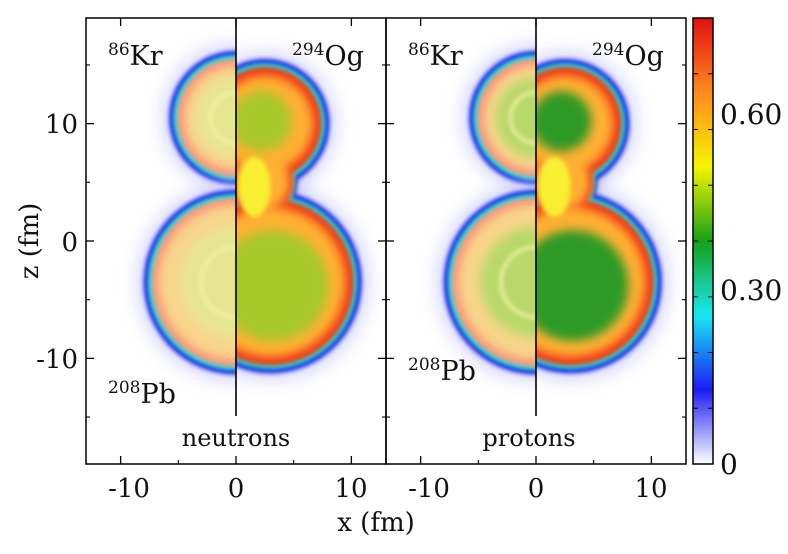 The width and height of the screenshot is (788, 554). I want to click on y-axis-title: z (fm), so click(30, 241).